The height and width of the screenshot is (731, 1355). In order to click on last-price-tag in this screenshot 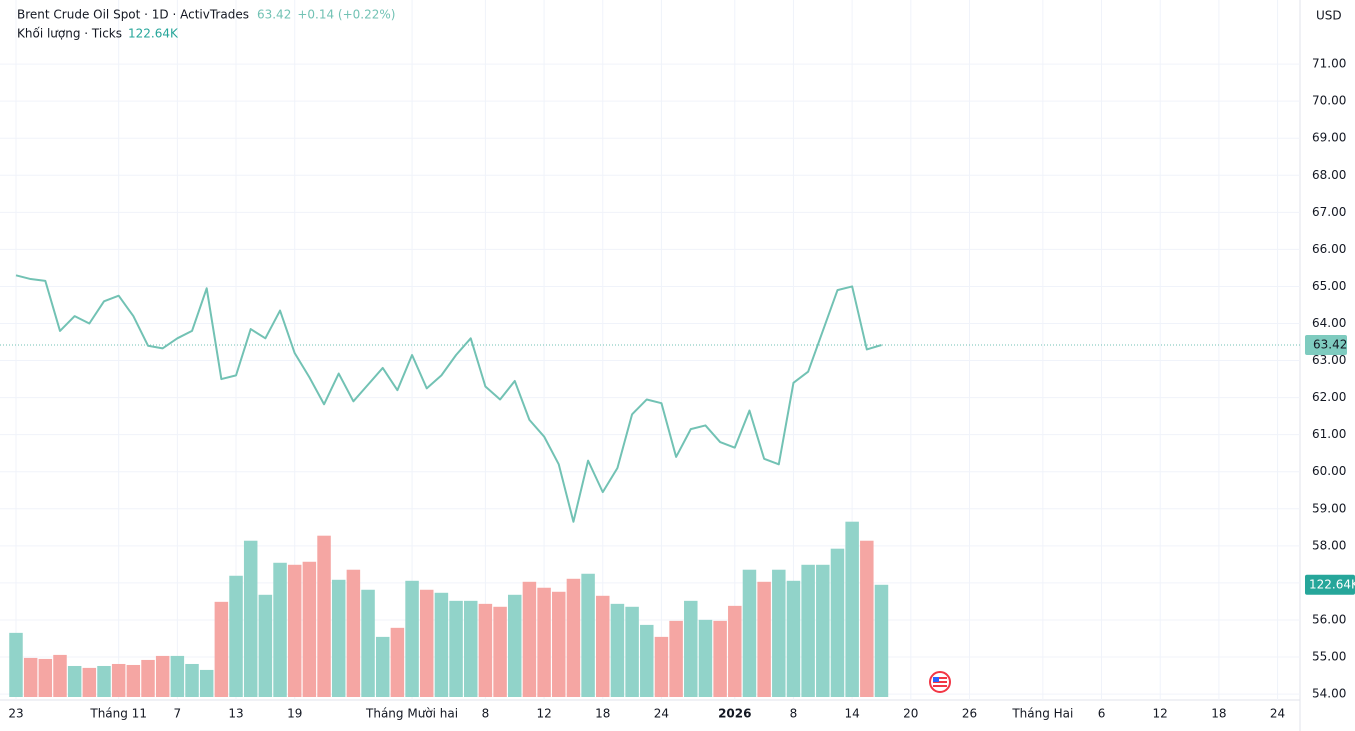, I will do `click(1326, 344)`.